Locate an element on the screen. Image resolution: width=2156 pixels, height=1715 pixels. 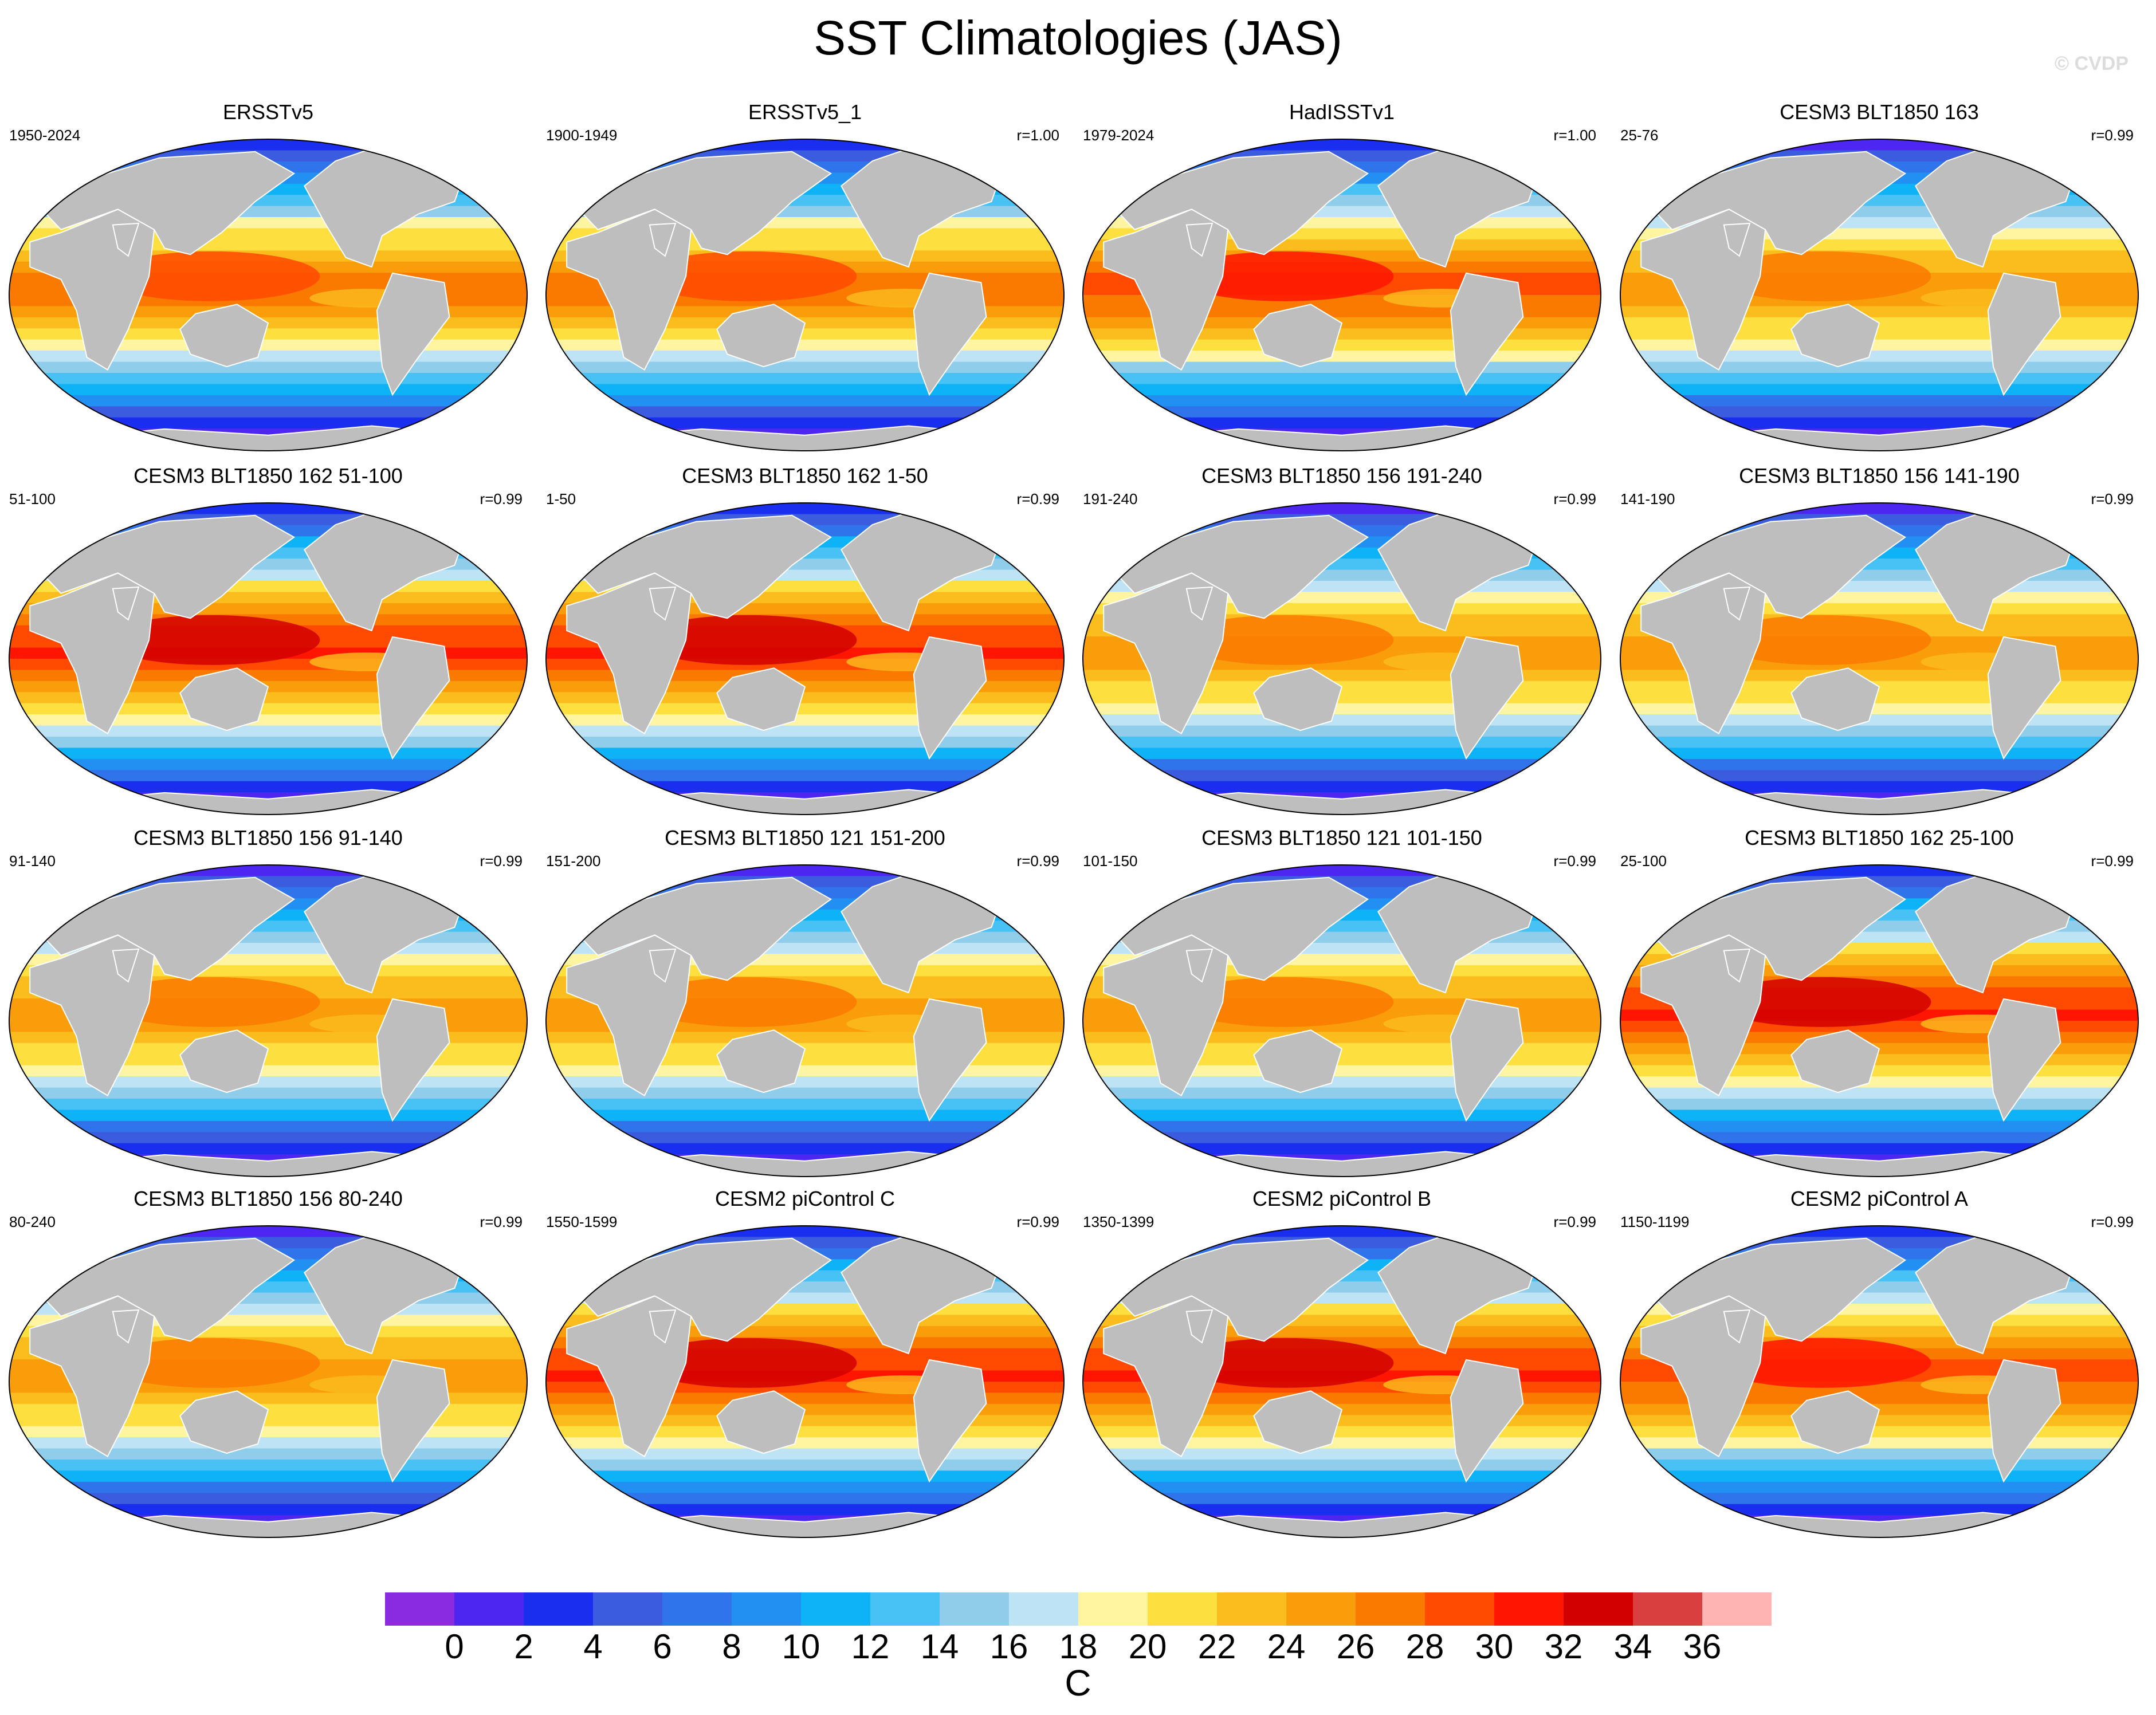
panel-title: CESM3 BLT1850 156 191-240 is located at coordinates (1341, 475).